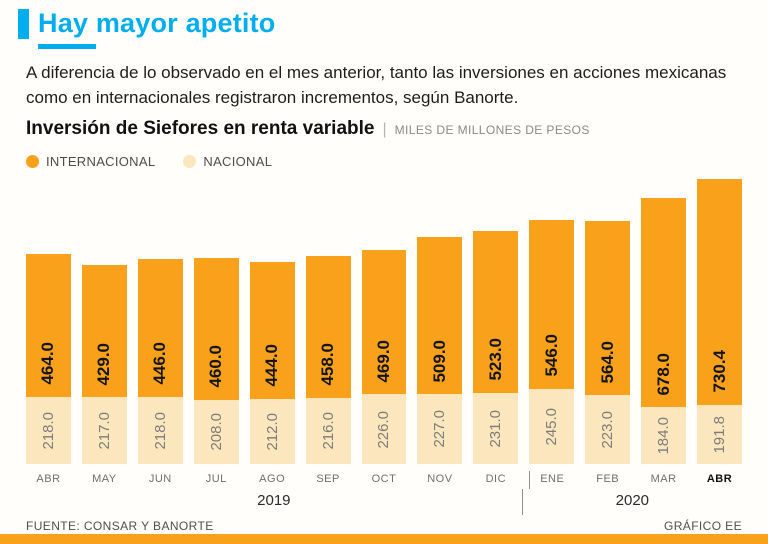 Image resolution: width=768 pixels, height=544 pixels. I want to click on value-label-nacional: 217.0, so click(104, 430).